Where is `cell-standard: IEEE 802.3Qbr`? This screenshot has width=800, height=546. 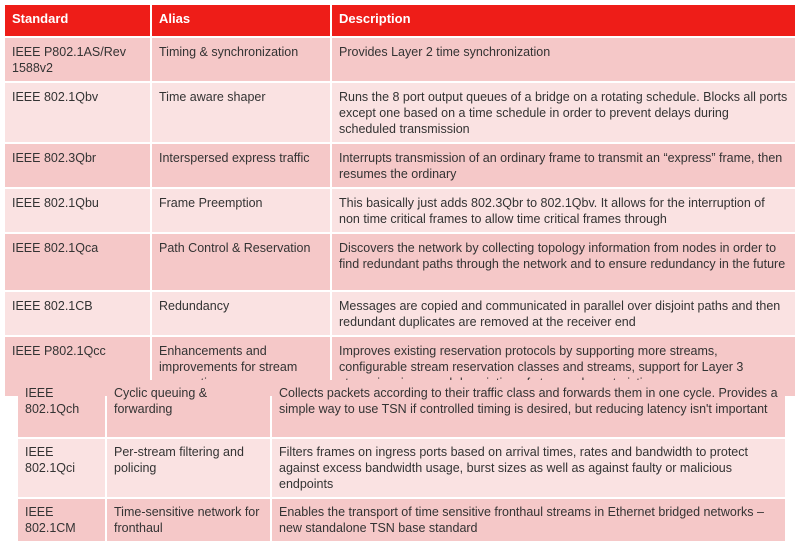 cell-standard: IEEE 802.3Qbr is located at coordinates (77, 165).